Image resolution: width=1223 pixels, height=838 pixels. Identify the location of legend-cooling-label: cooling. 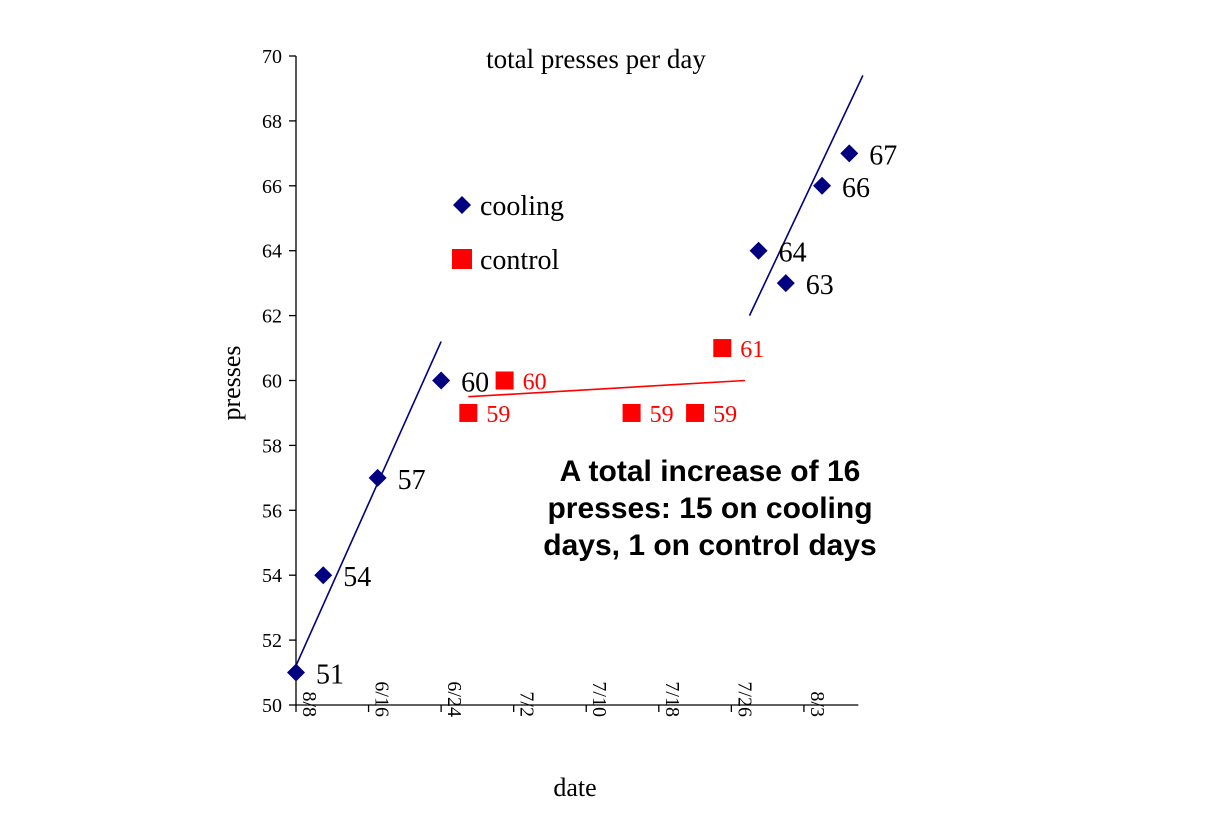
(522, 206).